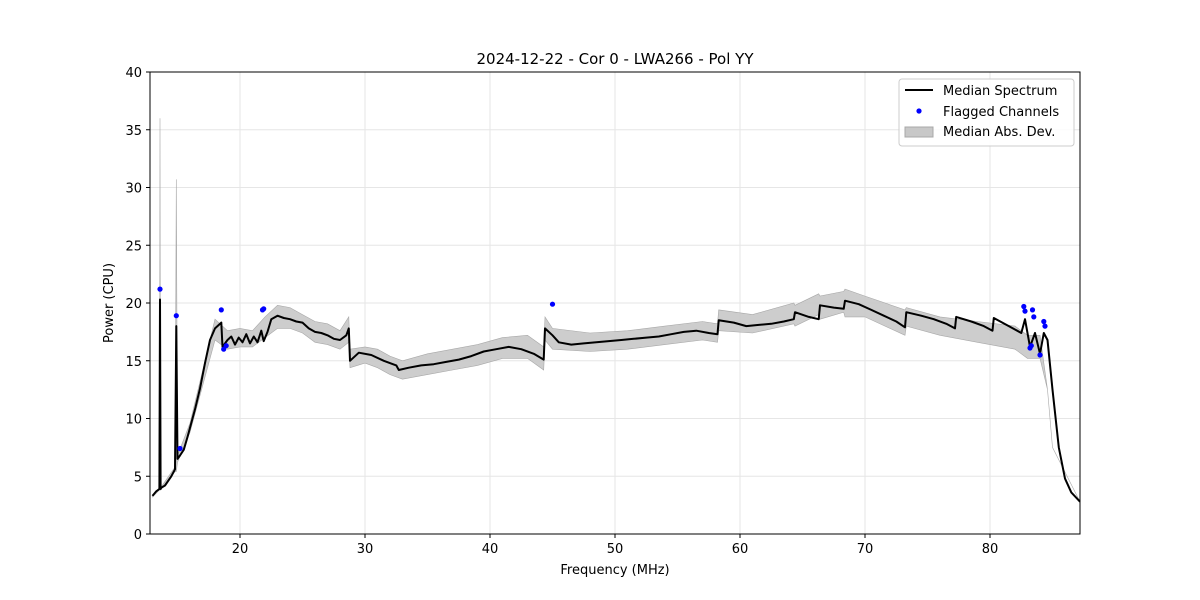  What do you see at coordinates (740, 549) in the screenshot?
I see `x-tick-label: 60` at bounding box center [740, 549].